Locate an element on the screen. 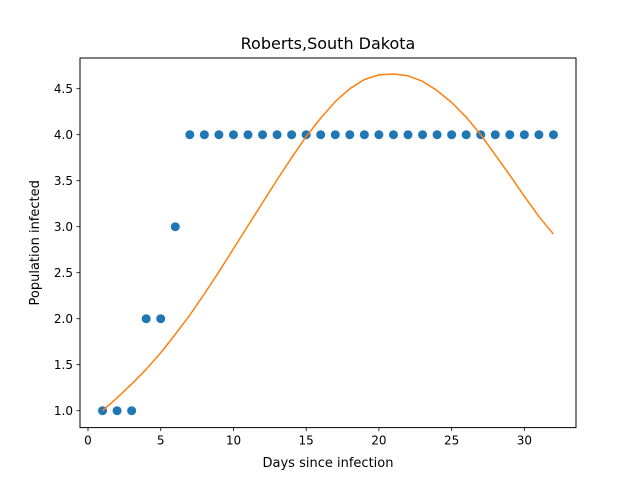 The width and height of the screenshot is (640, 485). x-tick-label: 15 is located at coordinates (306, 441).